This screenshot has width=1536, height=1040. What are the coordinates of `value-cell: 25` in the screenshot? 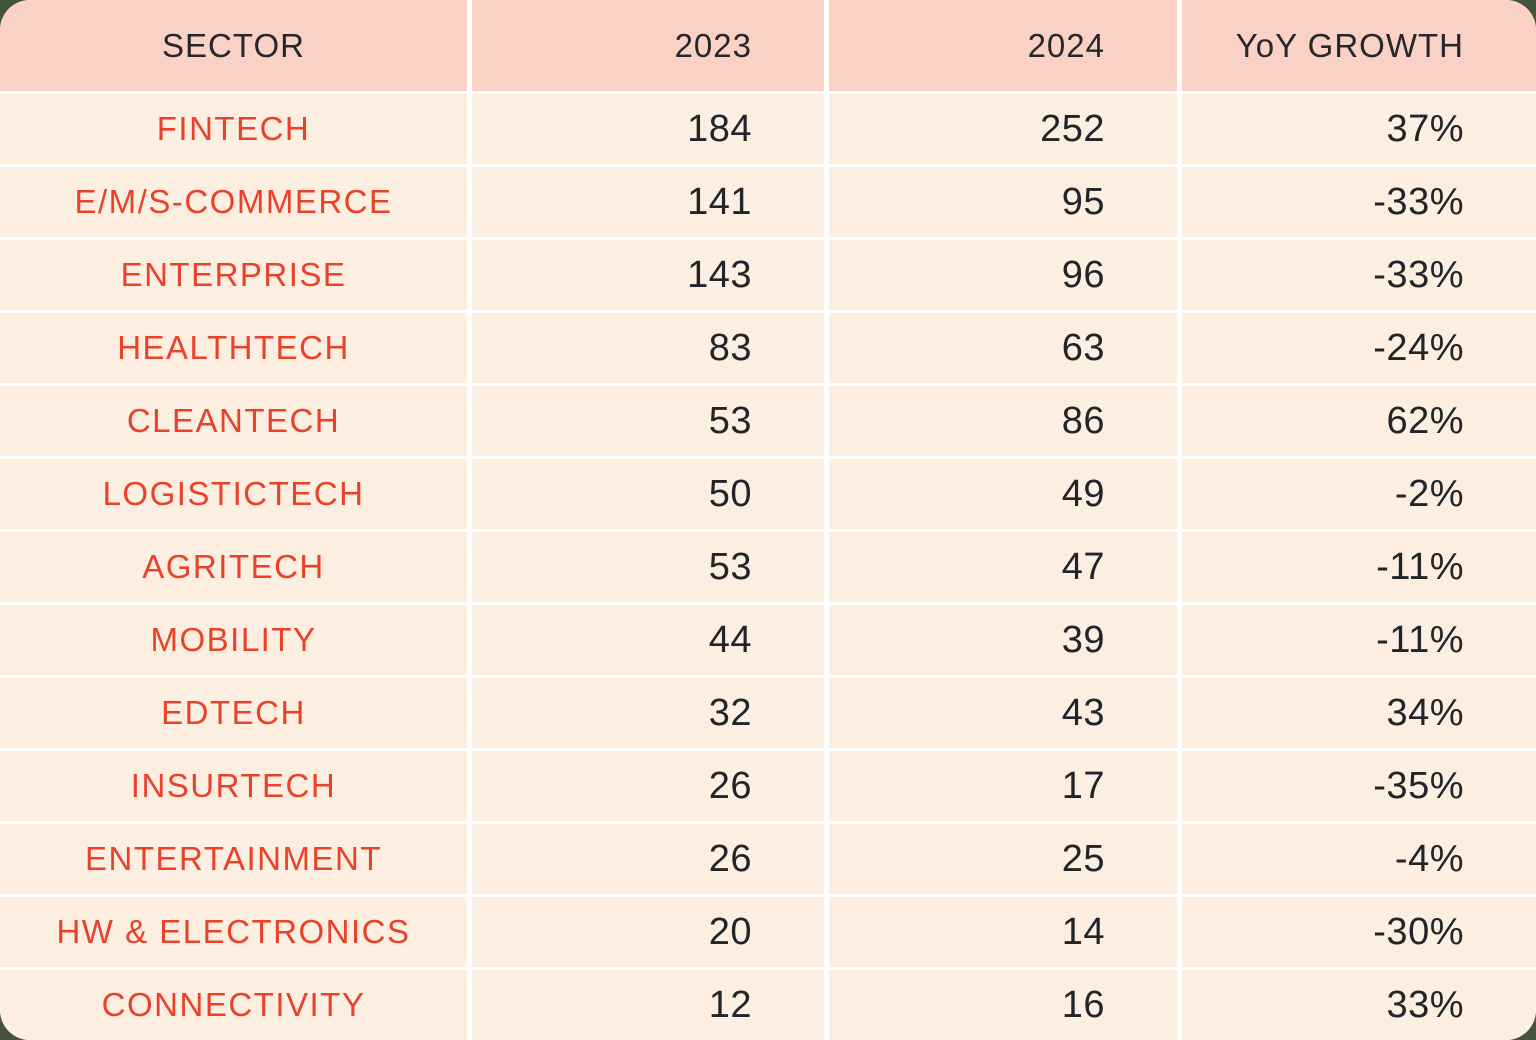 It's located at (1003, 859).